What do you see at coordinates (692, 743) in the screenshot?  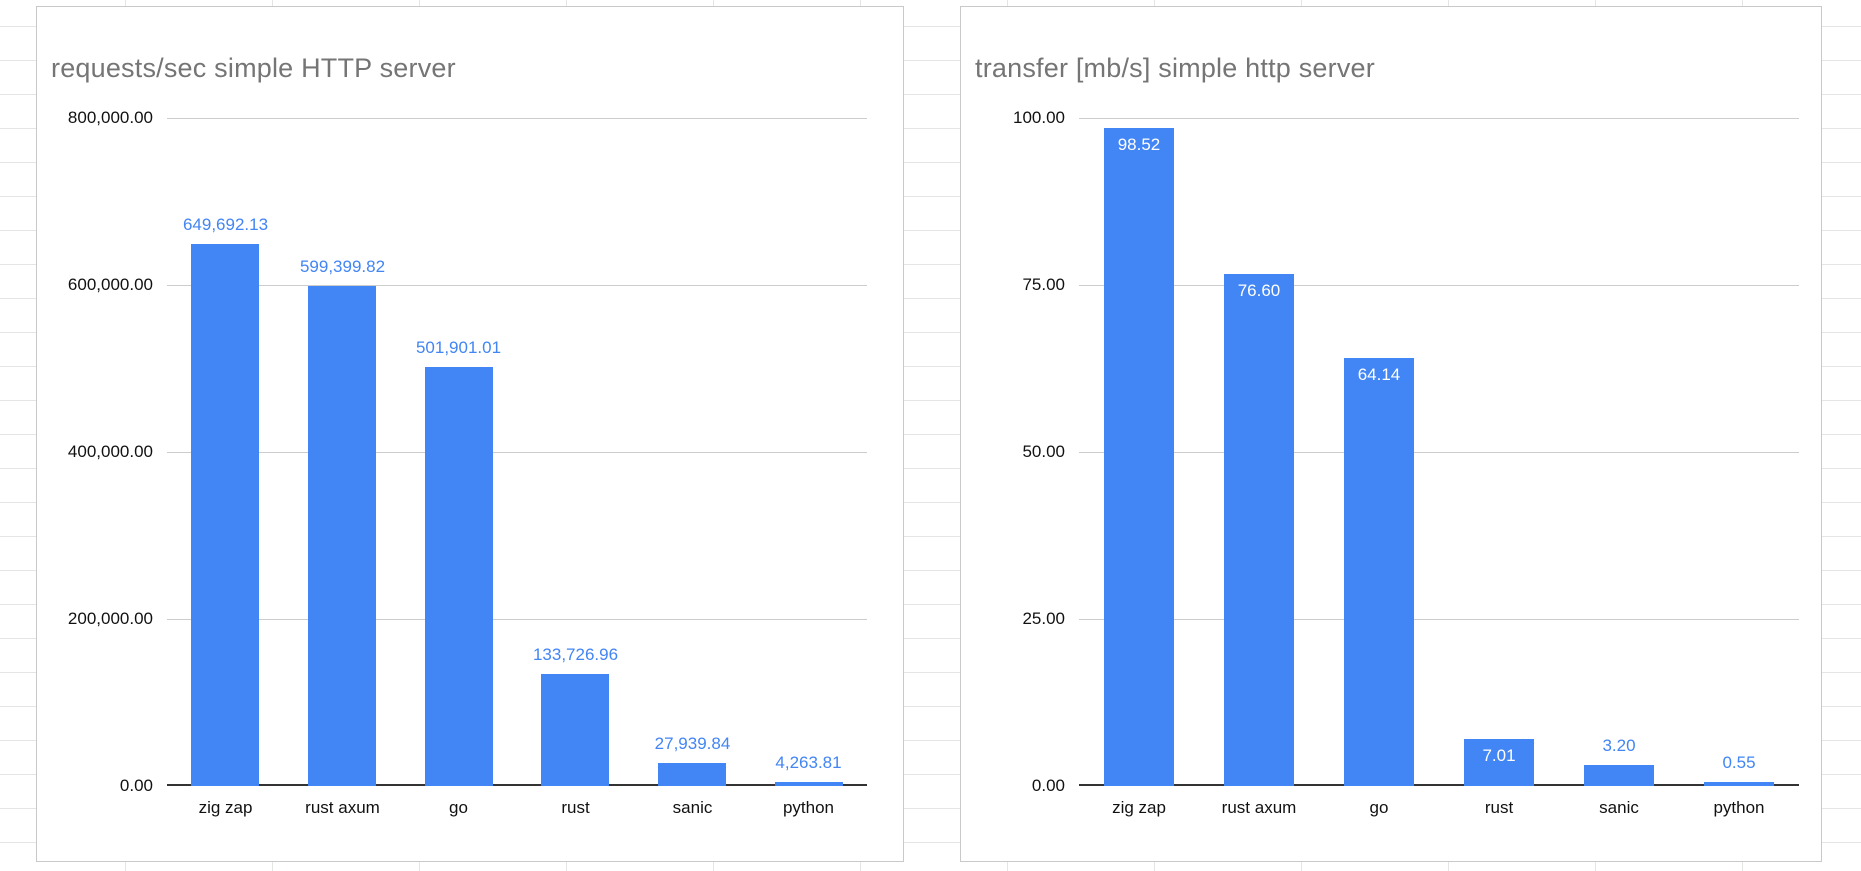 I see `value-label: 27,939.84` at bounding box center [692, 743].